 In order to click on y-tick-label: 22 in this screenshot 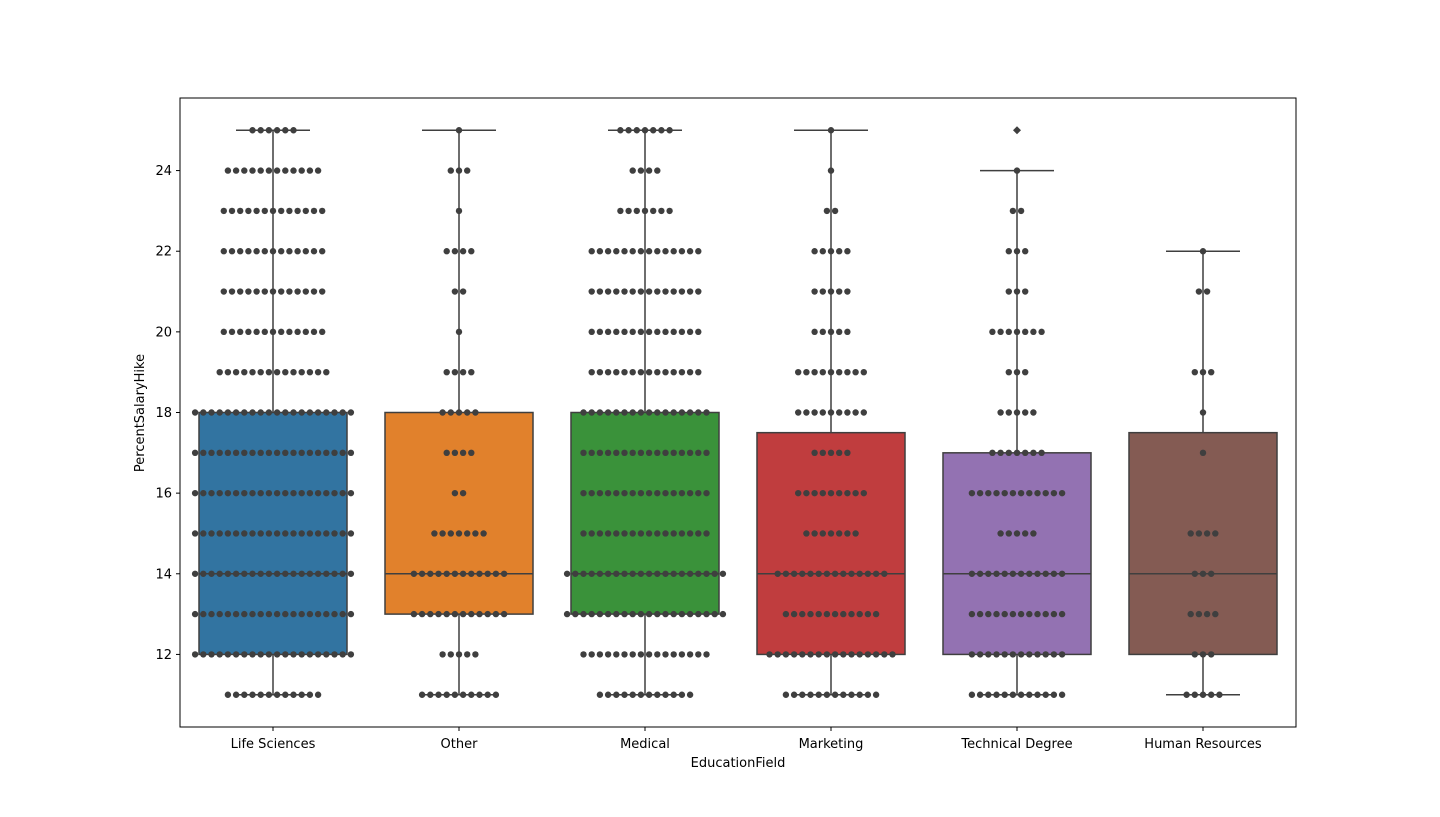, I will do `click(163, 252)`.